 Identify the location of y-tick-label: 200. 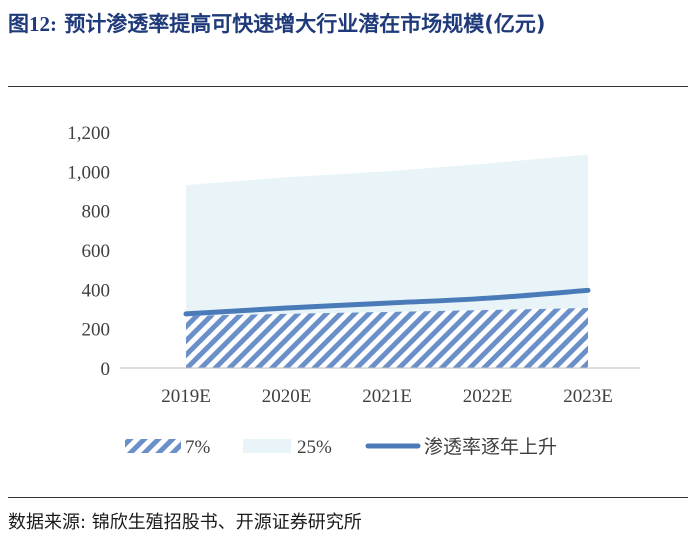
(96, 330).